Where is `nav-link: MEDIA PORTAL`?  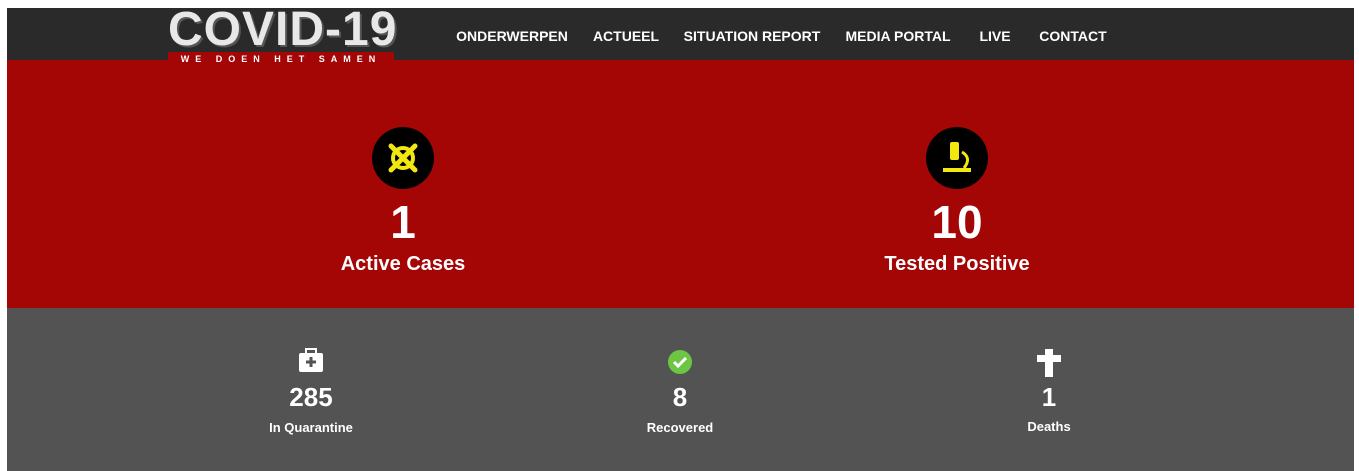
nav-link: MEDIA PORTAL is located at coordinates (898, 36).